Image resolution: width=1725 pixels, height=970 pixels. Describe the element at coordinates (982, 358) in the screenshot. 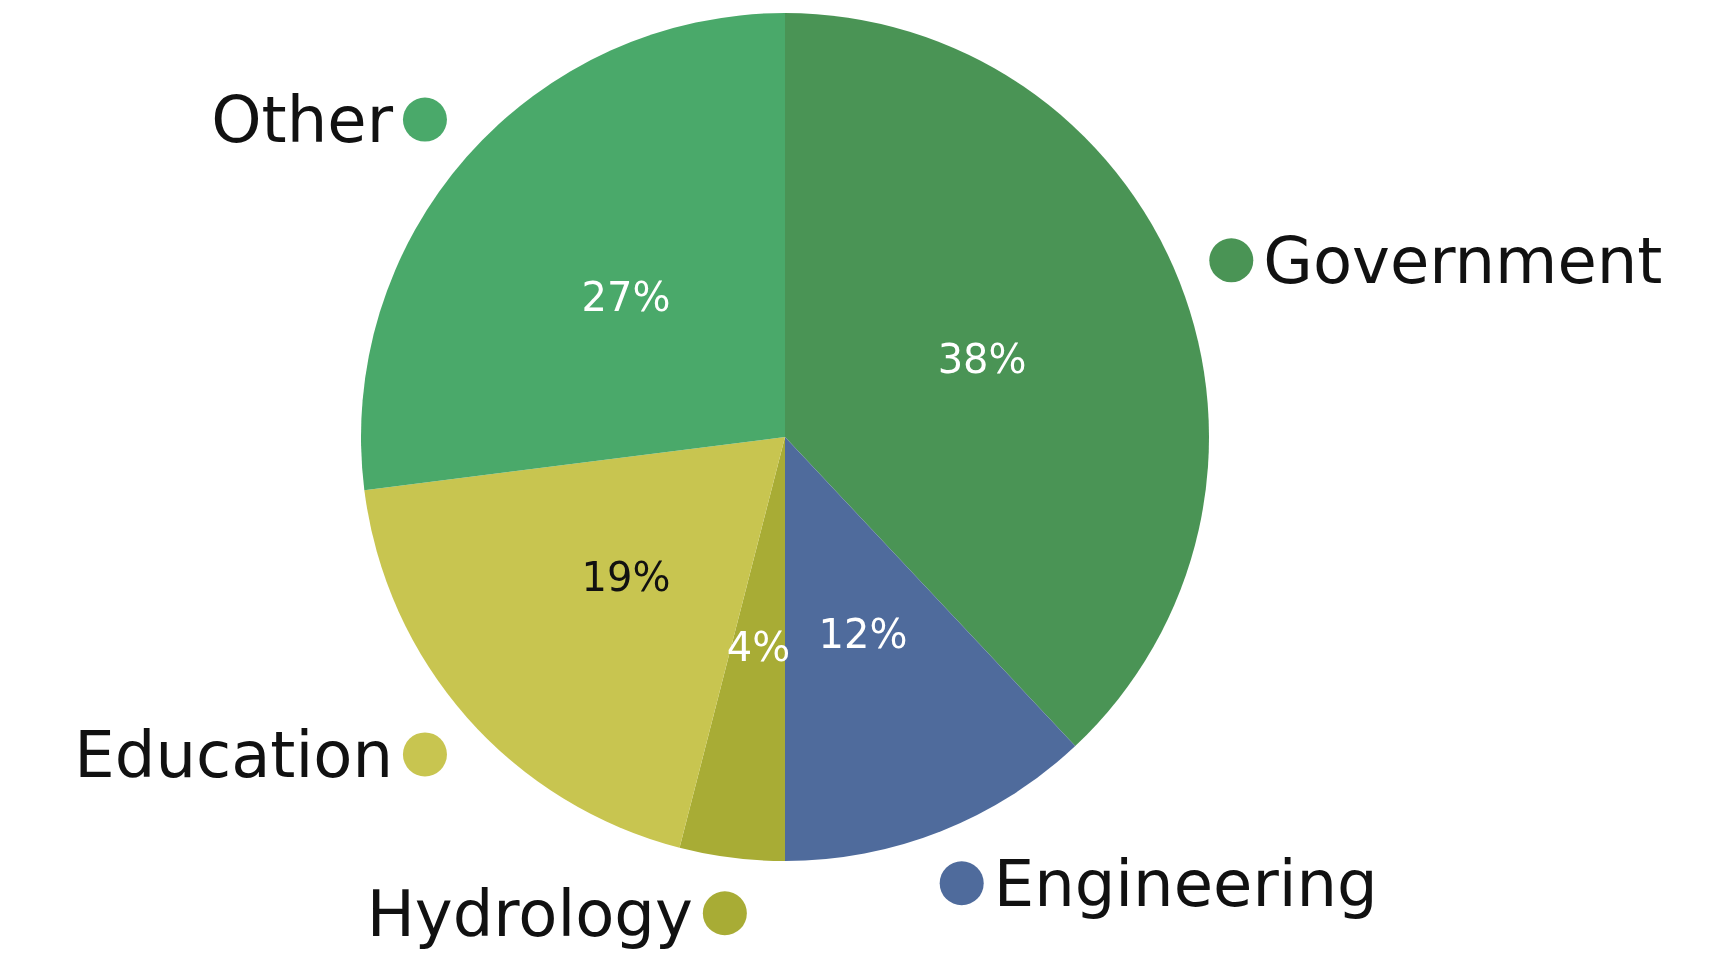

I see `data-label: 38%` at that location.